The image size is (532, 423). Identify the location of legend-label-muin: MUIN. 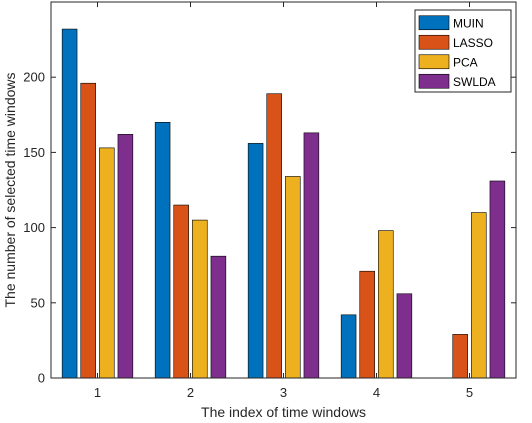
(468, 23).